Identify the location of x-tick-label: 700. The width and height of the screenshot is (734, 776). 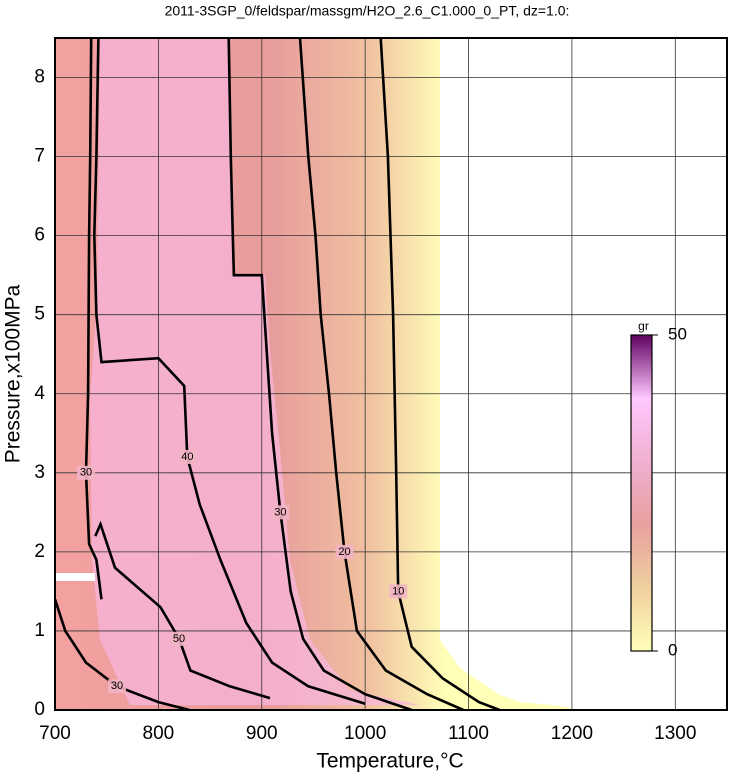
(55, 733).